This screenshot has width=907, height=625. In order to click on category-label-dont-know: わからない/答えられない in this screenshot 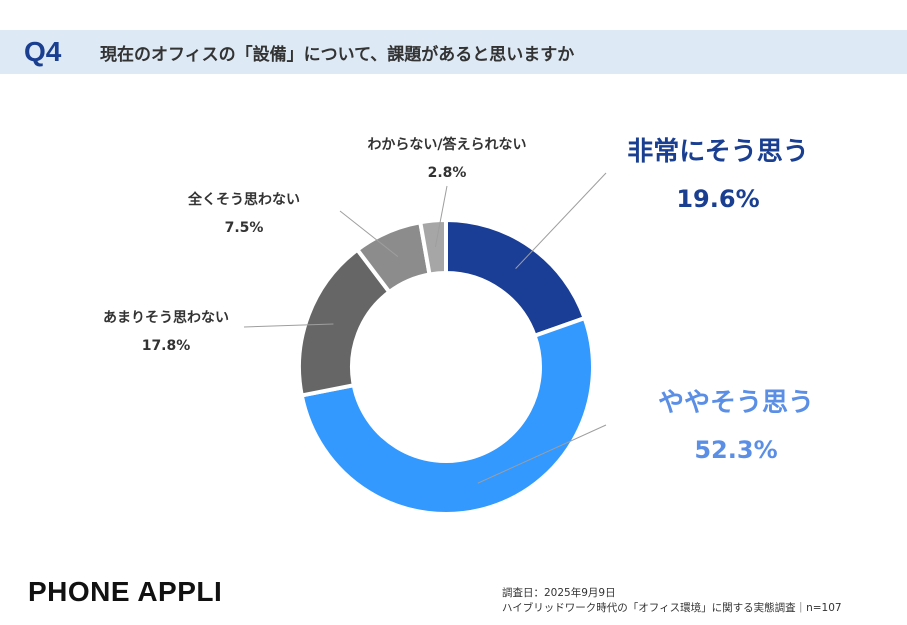, I will do `click(446, 144)`.